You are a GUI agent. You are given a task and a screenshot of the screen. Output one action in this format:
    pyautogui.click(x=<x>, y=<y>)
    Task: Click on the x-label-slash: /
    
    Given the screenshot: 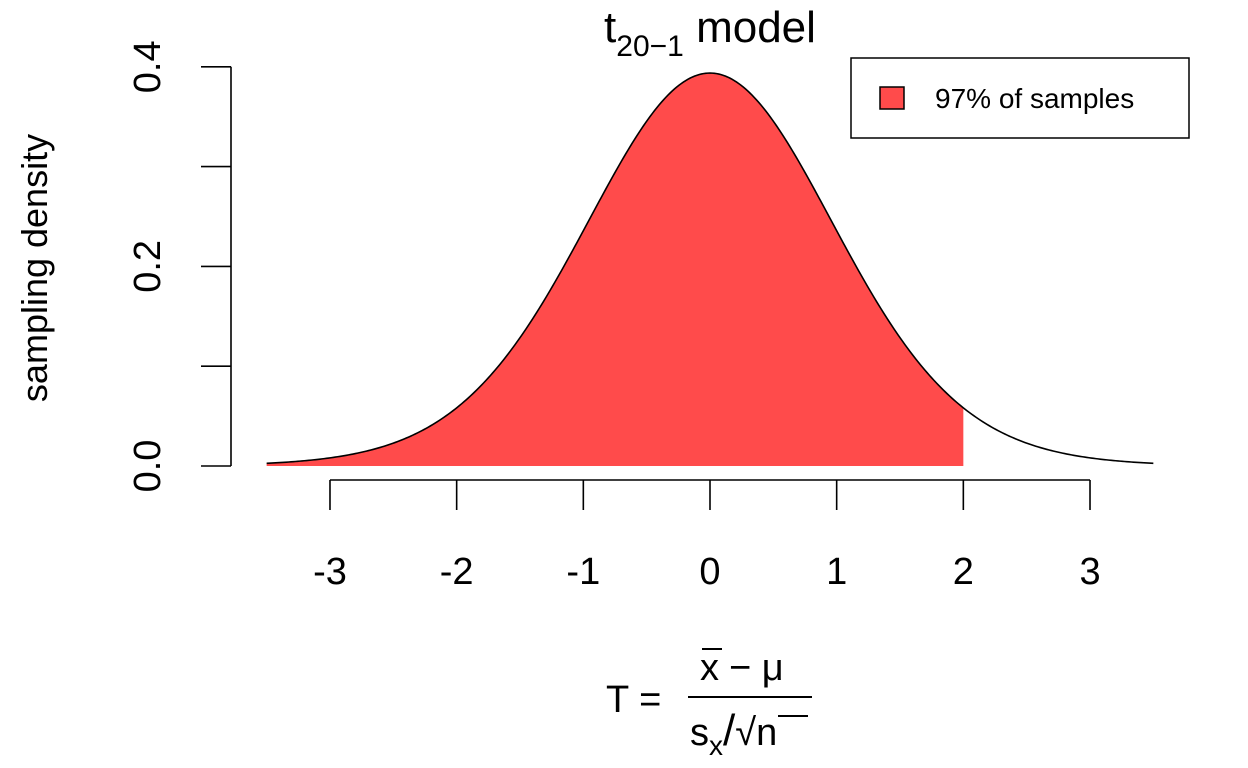 What is the action you would take?
    pyautogui.click(x=729, y=730)
    